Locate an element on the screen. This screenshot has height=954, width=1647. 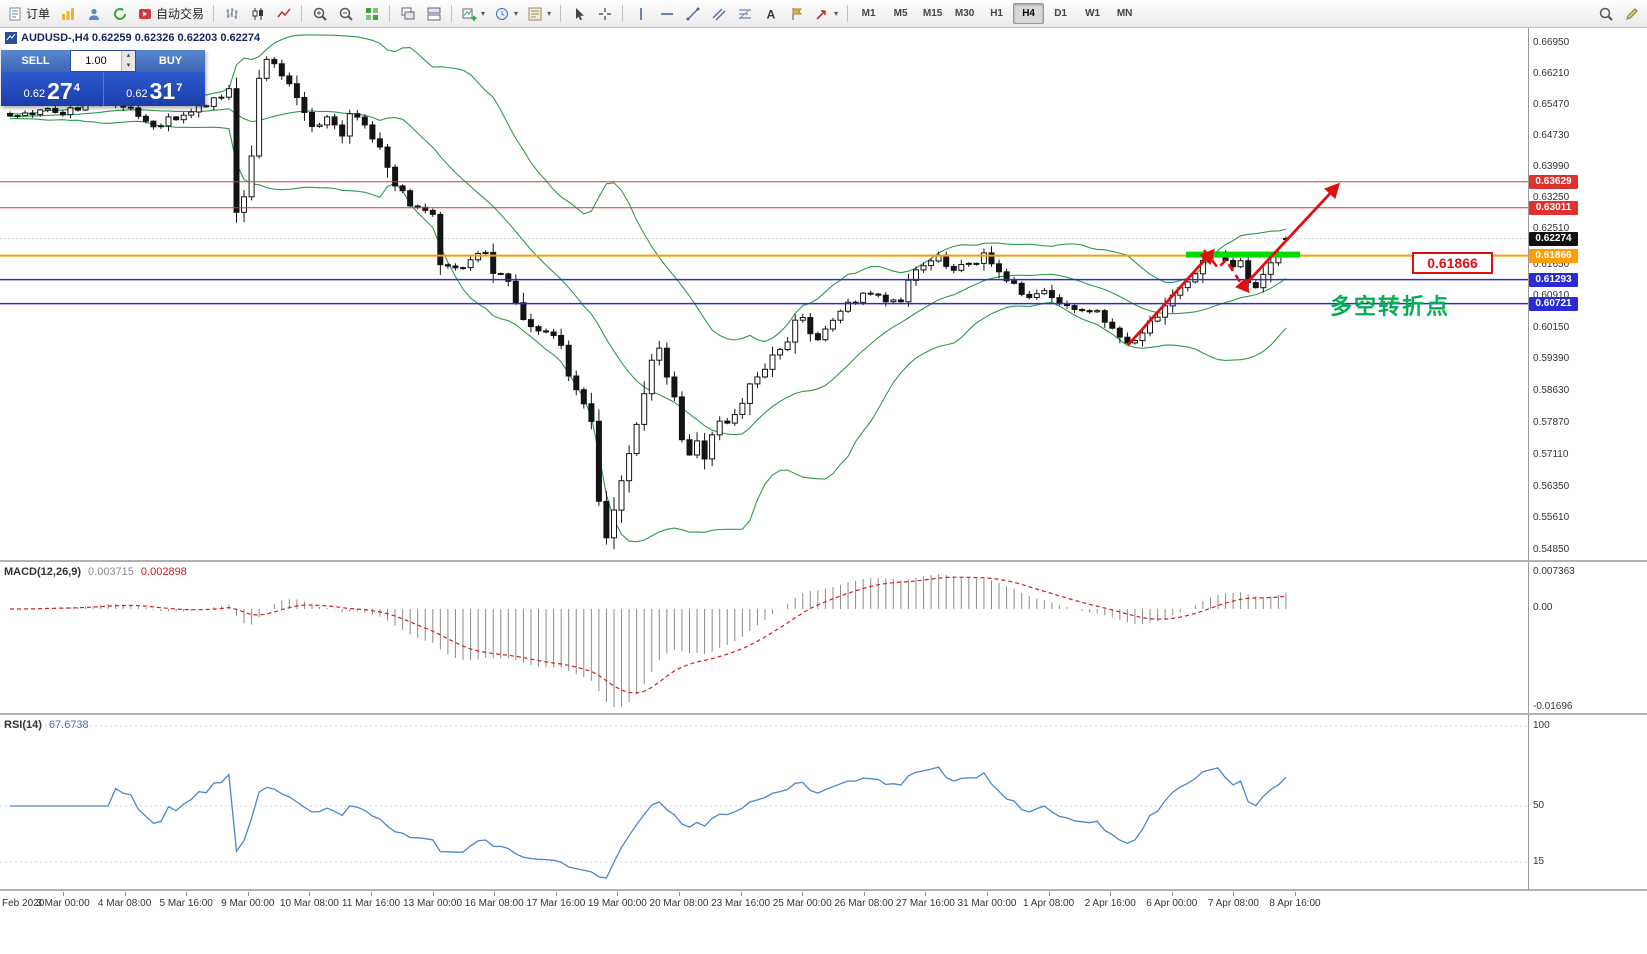
buy-price-prefix: 0.62 is located at coordinates (137, 94).